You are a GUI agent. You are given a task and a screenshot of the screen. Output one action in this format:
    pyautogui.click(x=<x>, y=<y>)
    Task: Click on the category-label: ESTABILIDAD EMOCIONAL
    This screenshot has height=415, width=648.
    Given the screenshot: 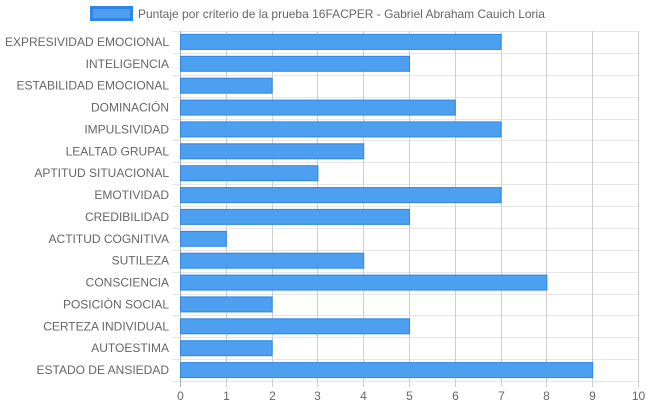 What is the action you would take?
    pyautogui.click(x=93, y=86)
    